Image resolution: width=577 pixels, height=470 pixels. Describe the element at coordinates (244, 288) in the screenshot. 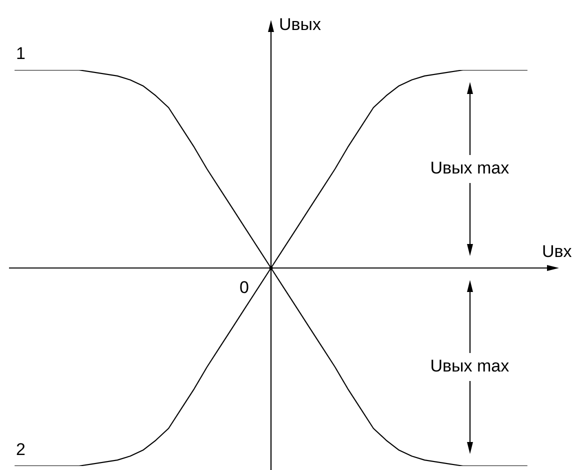

I see `annotation: 0` at that location.